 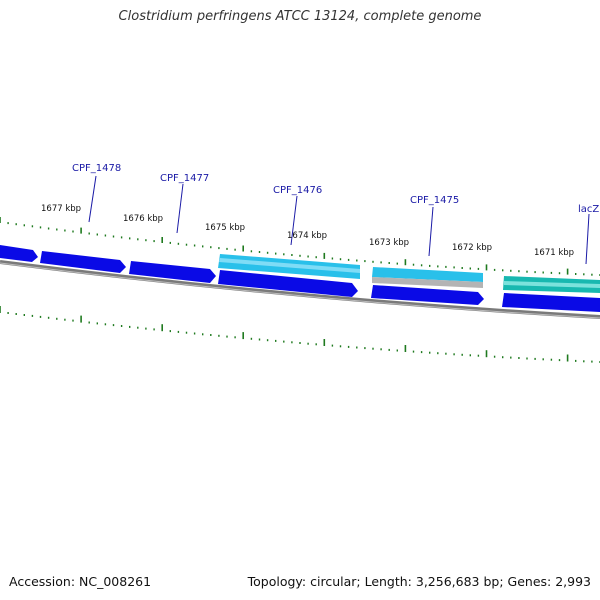 I want to click on tick-row-inner, so click(x=300, y=334).